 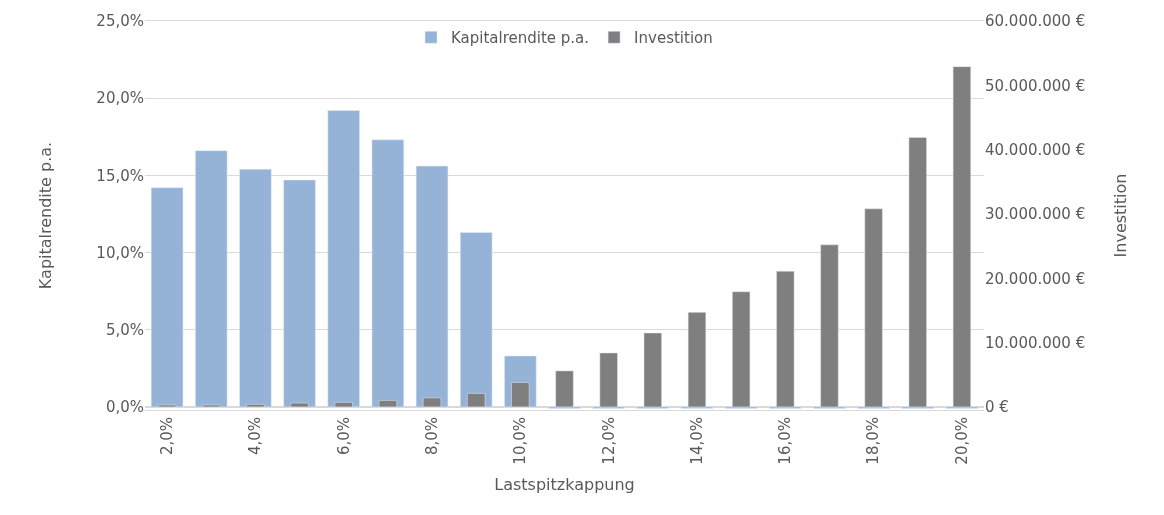 I want to click on legend-label: Kapitalrendite p.a., so click(x=520, y=38).